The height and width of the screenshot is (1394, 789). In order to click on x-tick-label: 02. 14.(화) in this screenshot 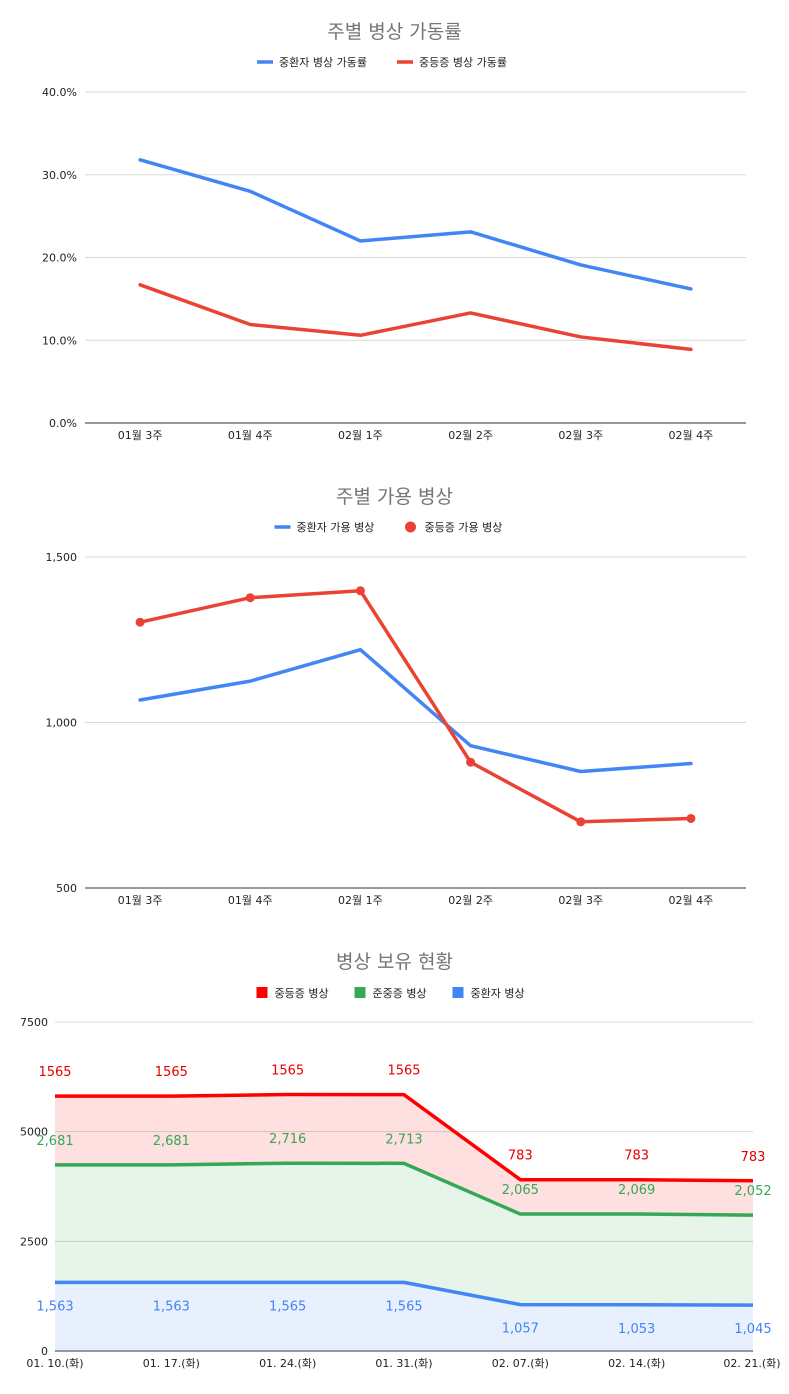, I will do `click(636, 1363)`.